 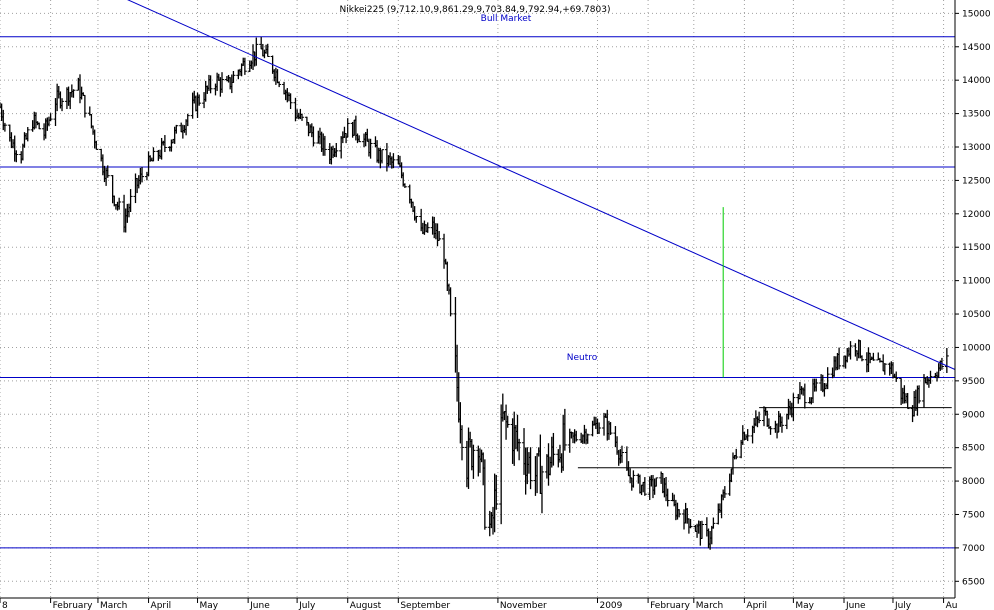 I want to click on annotation-neutro: Neutro, so click(x=582, y=358).